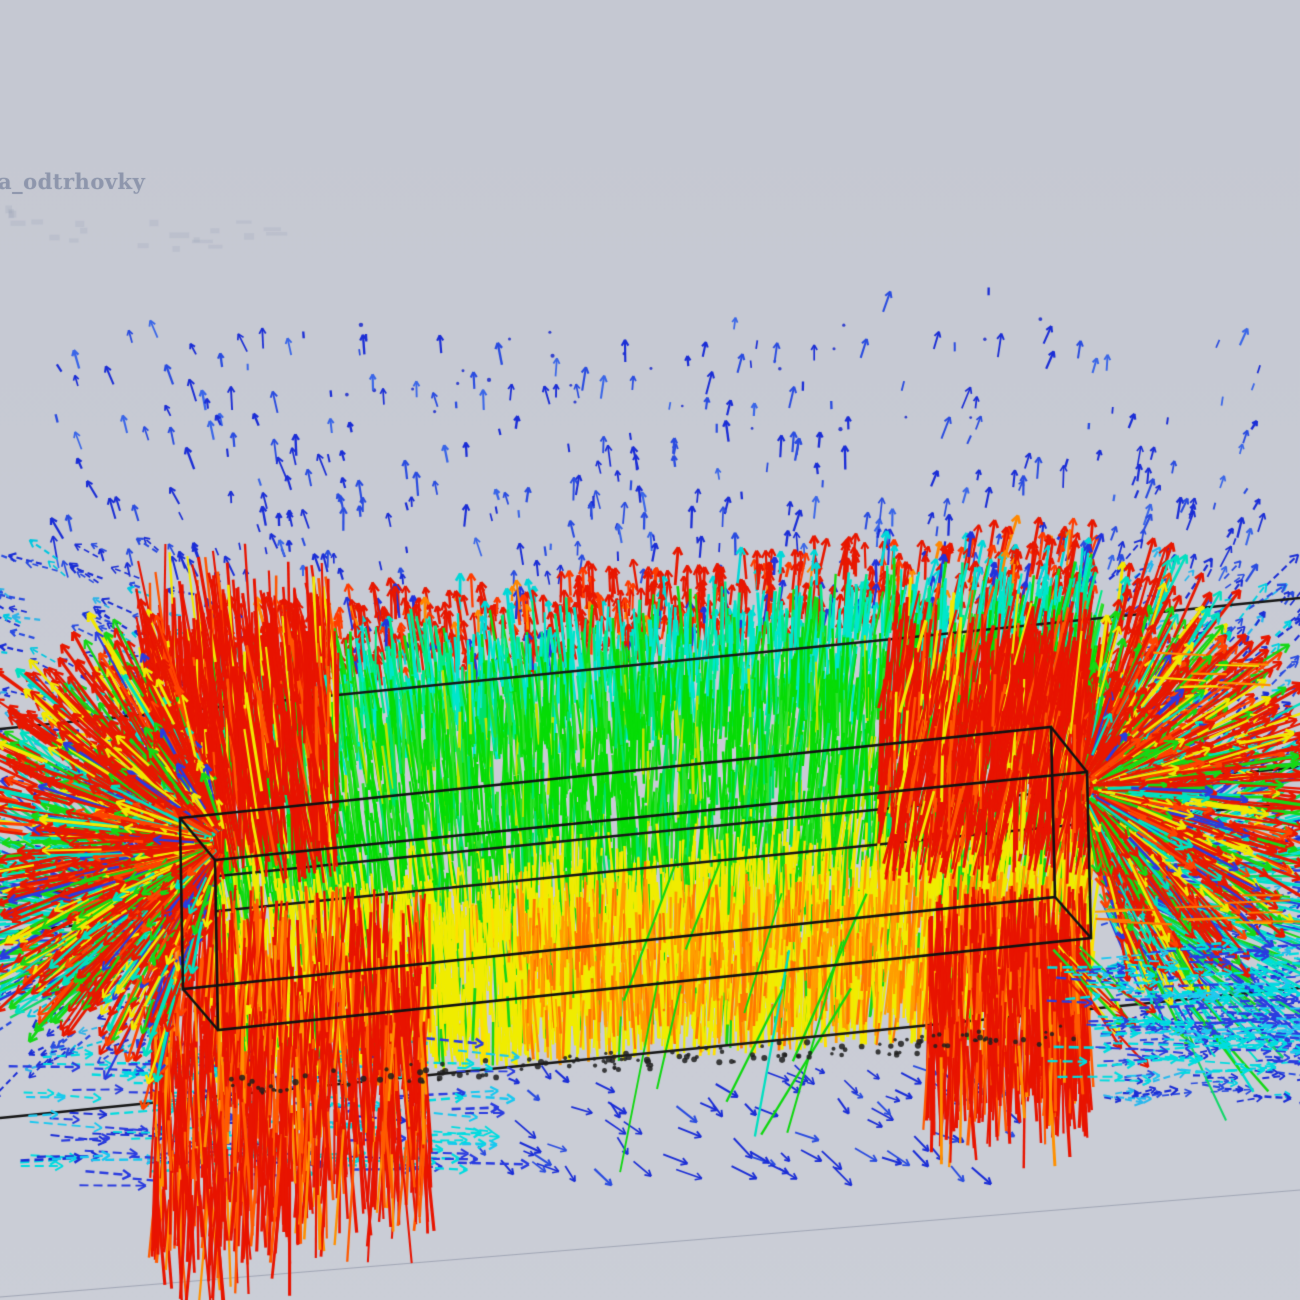  Describe the element at coordinates (73, 181) in the screenshot. I see `watermark-text: a_odtrhovky` at that location.